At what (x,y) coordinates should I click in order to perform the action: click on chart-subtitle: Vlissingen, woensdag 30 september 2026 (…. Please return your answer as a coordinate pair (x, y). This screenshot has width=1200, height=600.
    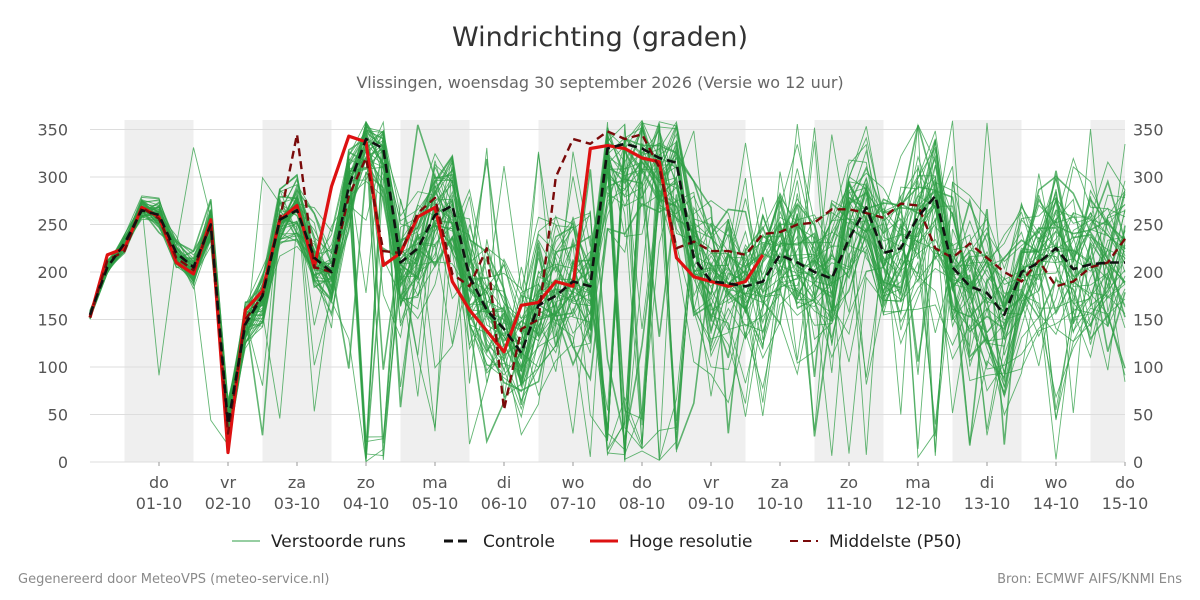
    Looking at the image, I should click on (600, 82).